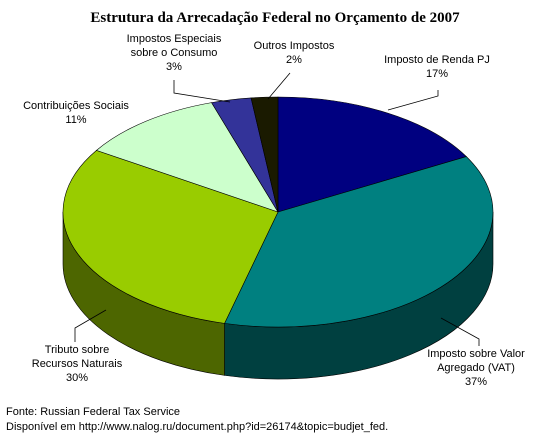  Describe the element at coordinates (437, 60) in the screenshot. I see `label-name: Imposto de Renda PJ` at that location.